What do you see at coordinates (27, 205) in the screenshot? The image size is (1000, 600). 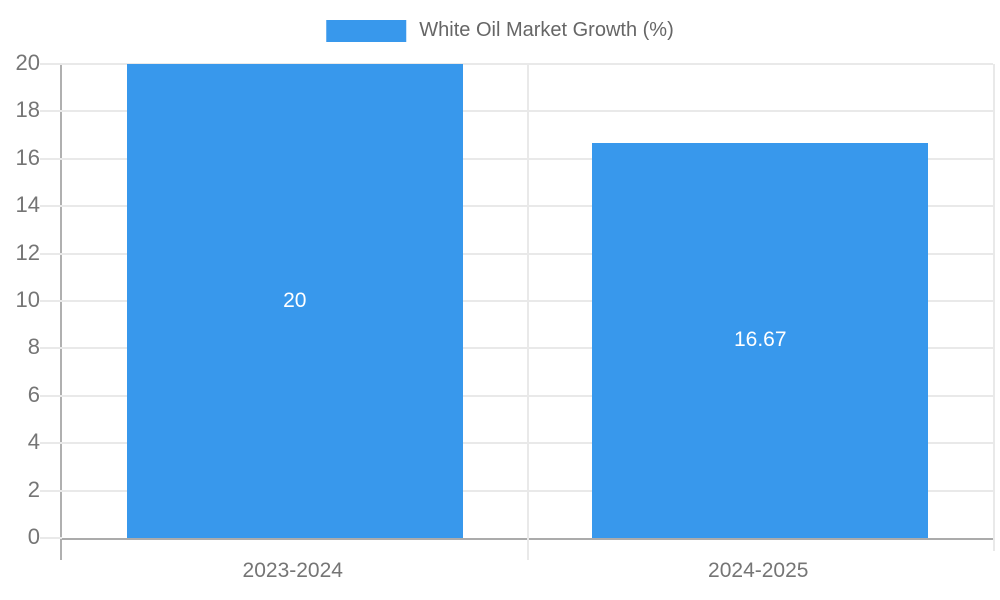 I see `y-tick-label-14: 14` at bounding box center [27, 205].